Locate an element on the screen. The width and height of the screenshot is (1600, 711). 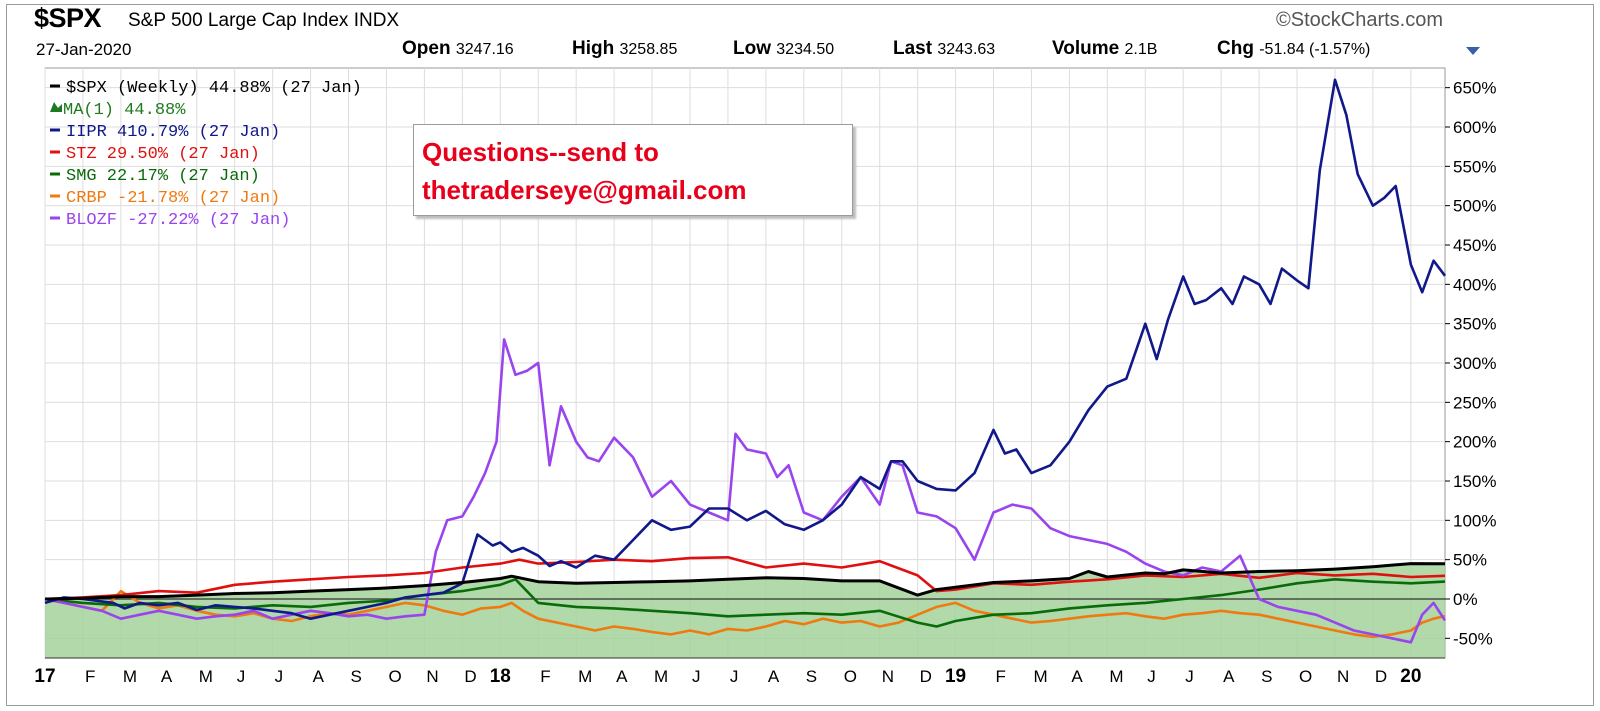
smg-series-line is located at coordinates (745, 603).